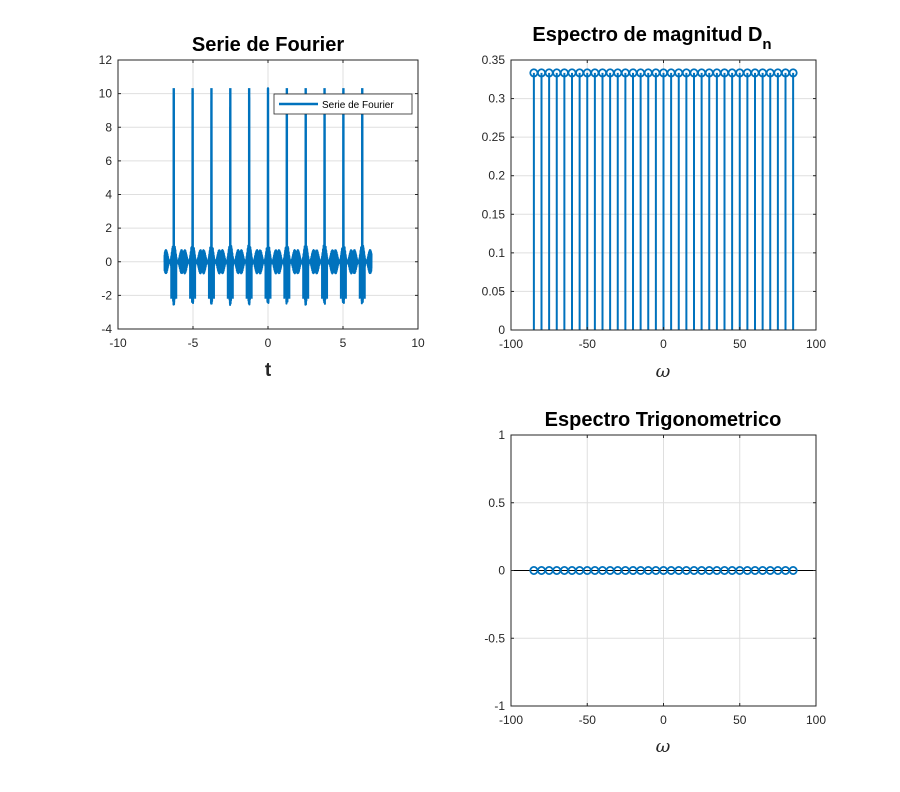 The width and height of the screenshot is (900, 792). Describe the element at coordinates (108, 127) in the screenshot. I see `y-tick-label: 8` at that location.